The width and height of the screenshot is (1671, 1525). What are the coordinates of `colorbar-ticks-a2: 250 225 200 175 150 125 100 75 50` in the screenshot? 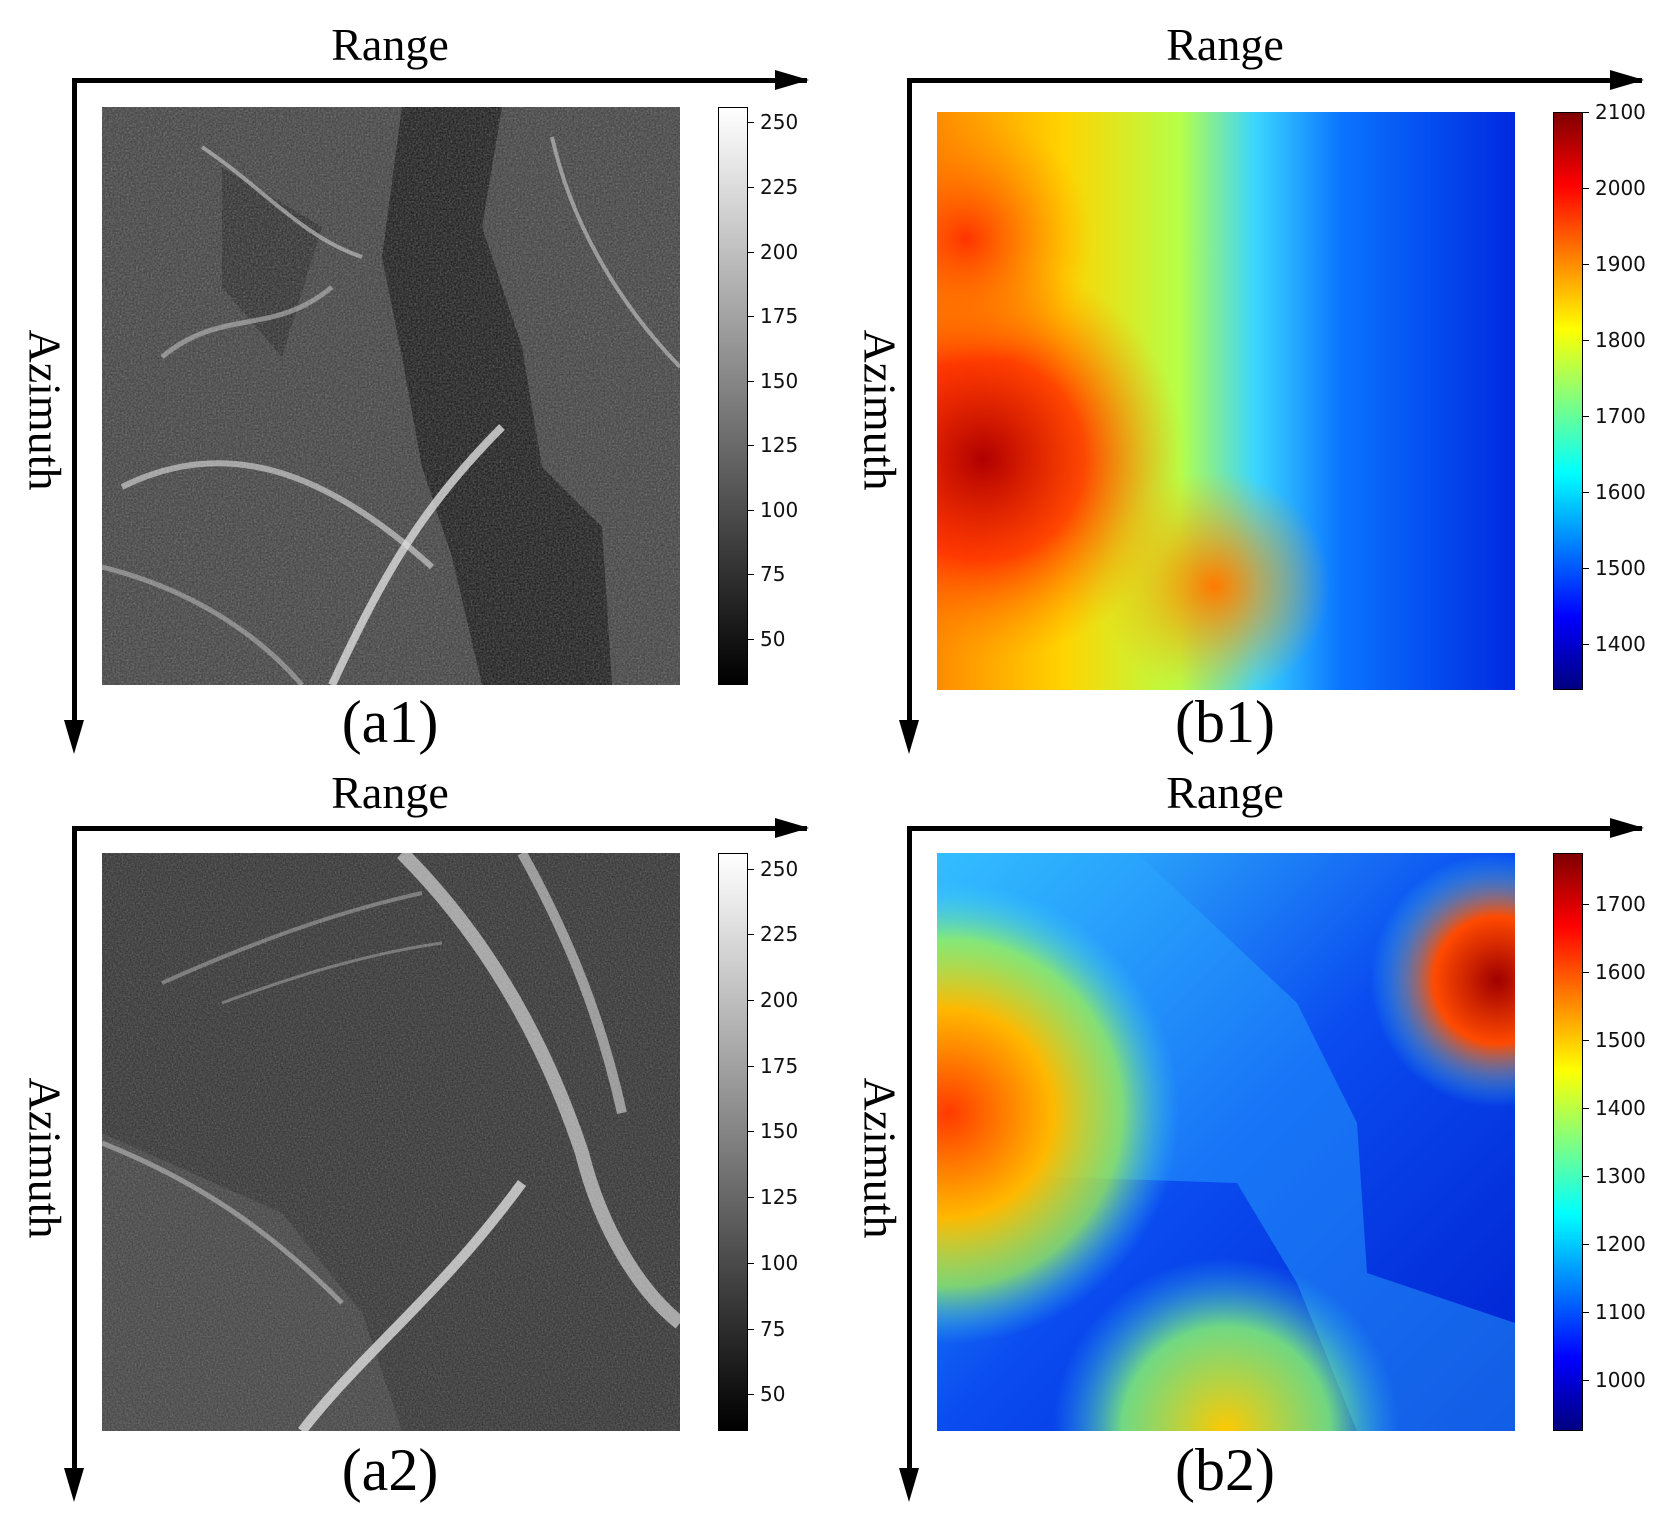 It's located at (788, 1142).